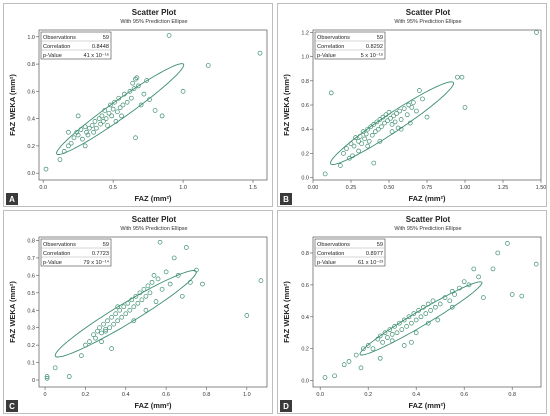 This screenshot has height=416, width=550. Describe the element at coordinates (247, 395) in the screenshot. I see `x-tick-label: 1.0` at that location.